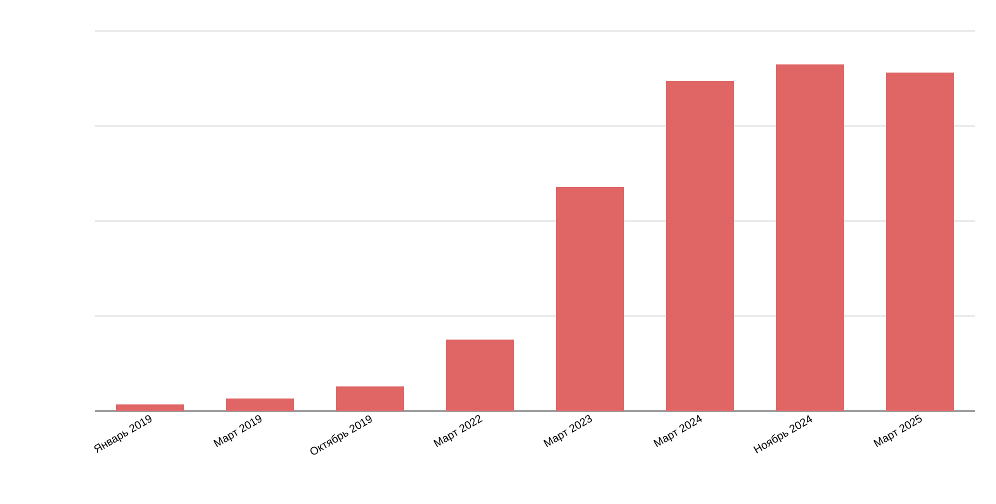 The image size is (996, 504). I want to click on x-tick-label: Март 2019, so click(237, 431).